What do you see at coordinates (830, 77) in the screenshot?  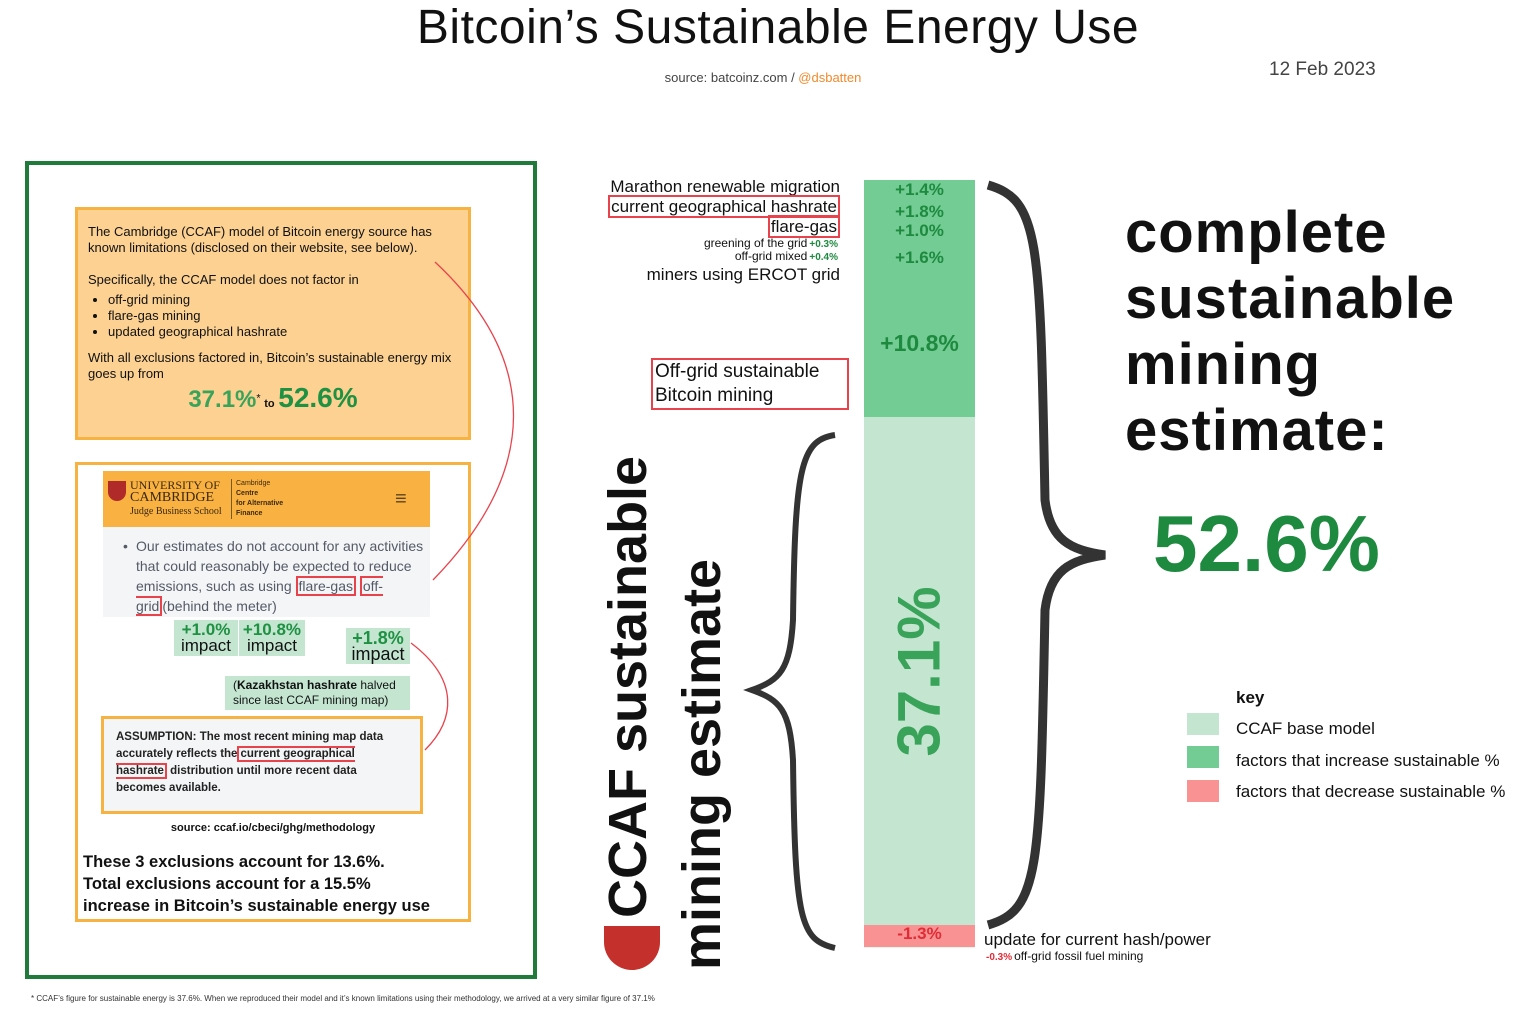 I see `author-handle-link: @dsbatten` at bounding box center [830, 77].